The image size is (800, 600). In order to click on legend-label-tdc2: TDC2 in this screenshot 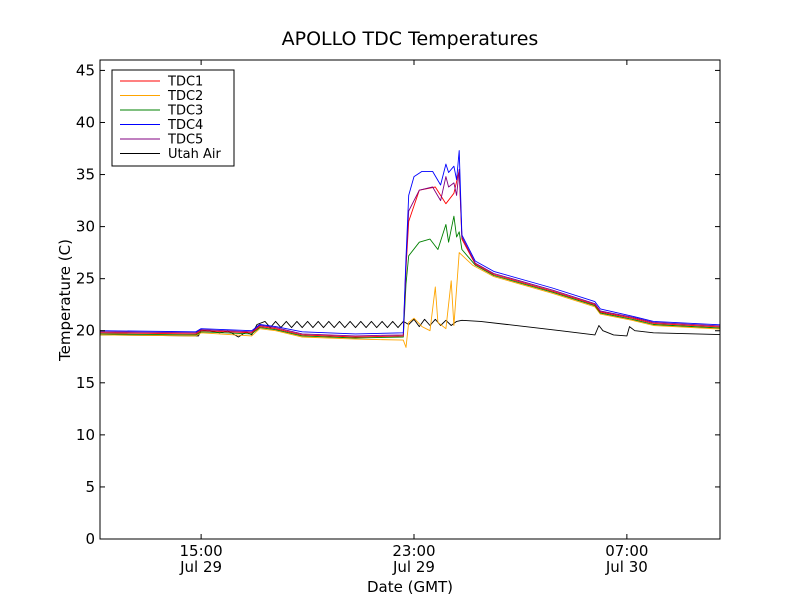, I will do `click(185, 96)`.